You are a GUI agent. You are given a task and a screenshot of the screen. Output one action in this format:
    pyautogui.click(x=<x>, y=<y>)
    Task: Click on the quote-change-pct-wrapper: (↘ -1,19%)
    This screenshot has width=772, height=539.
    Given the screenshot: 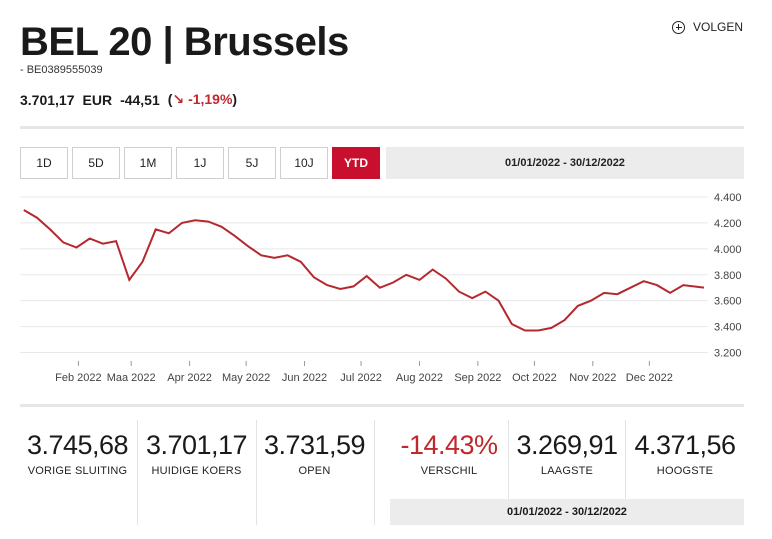 What is the action you would take?
    pyautogui.click(x=202, y=99)
    